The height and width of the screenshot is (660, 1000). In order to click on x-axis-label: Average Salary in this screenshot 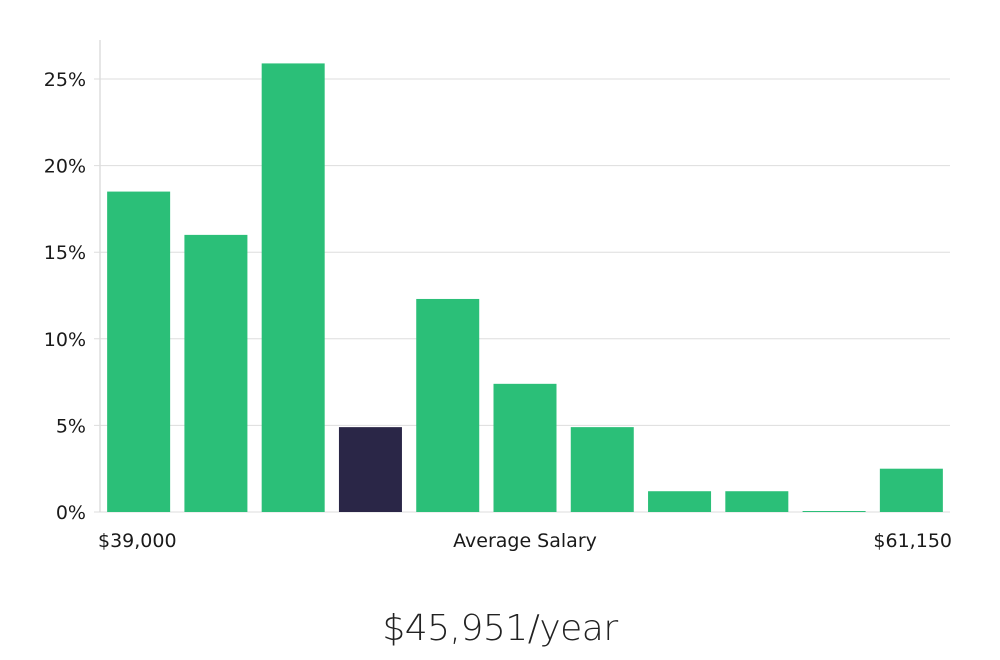, I will do `click(525, 541)`.